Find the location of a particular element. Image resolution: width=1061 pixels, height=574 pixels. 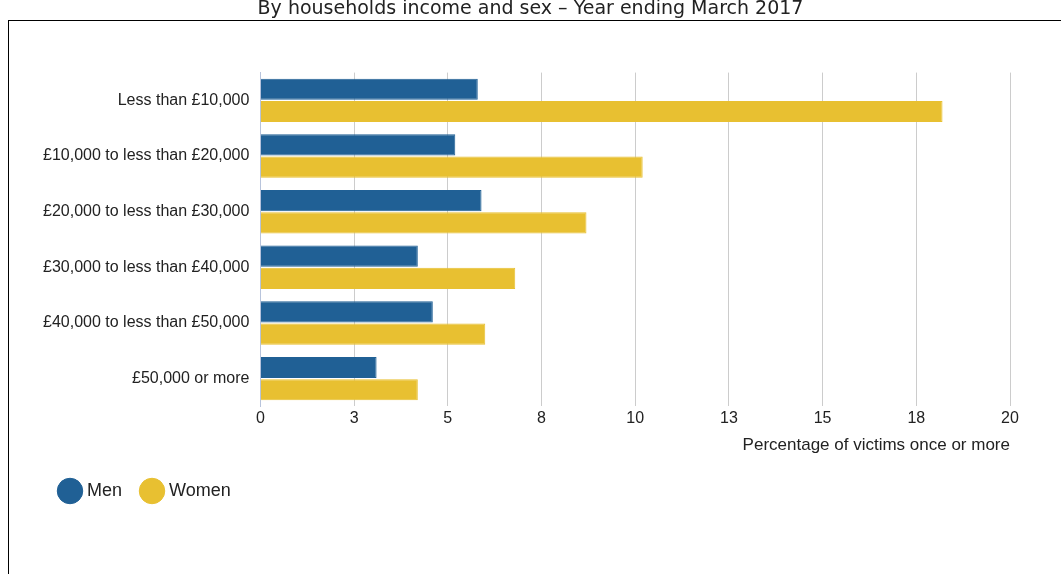

x-tick-label: 13 is located at coordinates (729, 418).